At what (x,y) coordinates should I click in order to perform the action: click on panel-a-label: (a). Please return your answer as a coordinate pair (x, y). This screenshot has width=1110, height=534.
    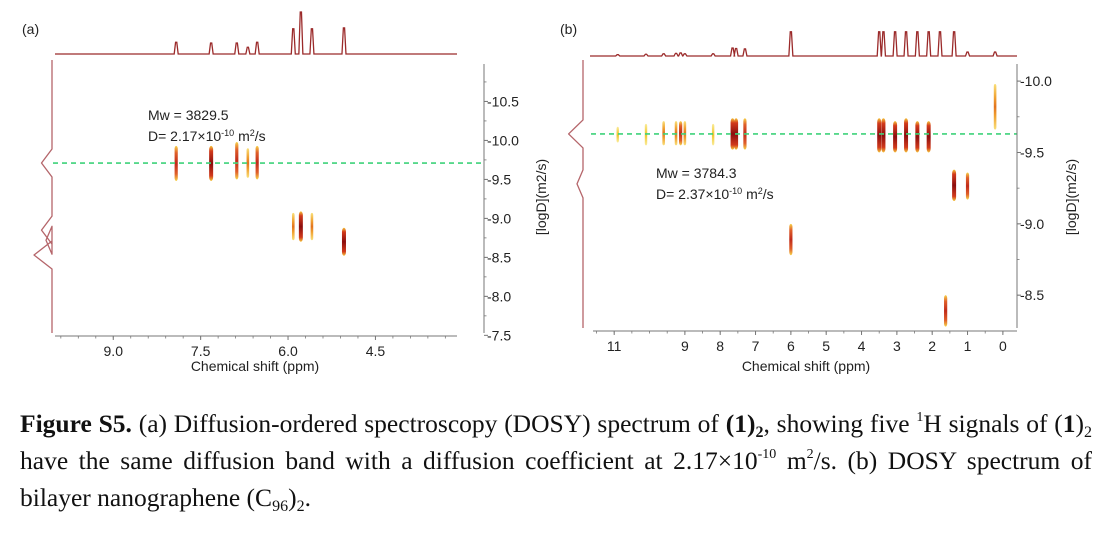
    Looking at the image, I should click on (30, 29).